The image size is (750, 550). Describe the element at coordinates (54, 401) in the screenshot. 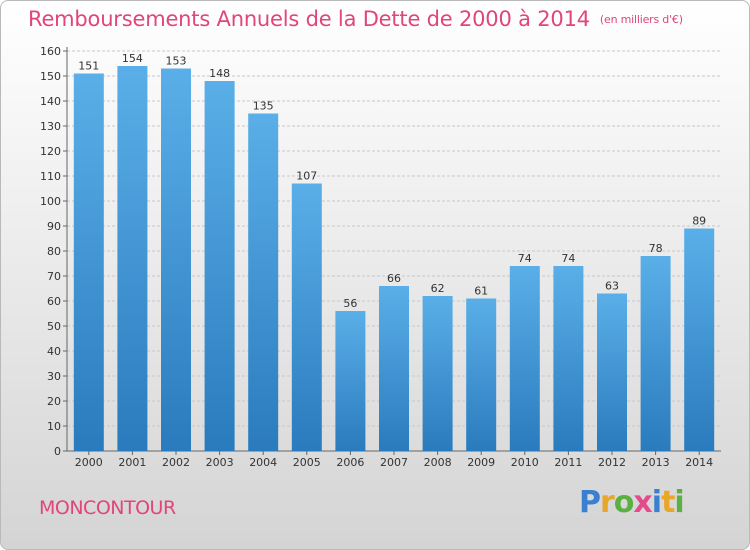

I see `y-tick-label: 20` at that location.